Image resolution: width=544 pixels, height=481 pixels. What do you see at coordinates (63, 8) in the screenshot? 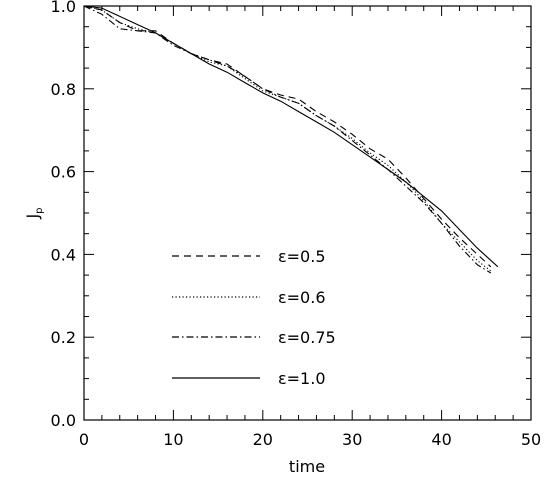
I see `y-tick-label: 1.0` at bounding box center [63, 8].